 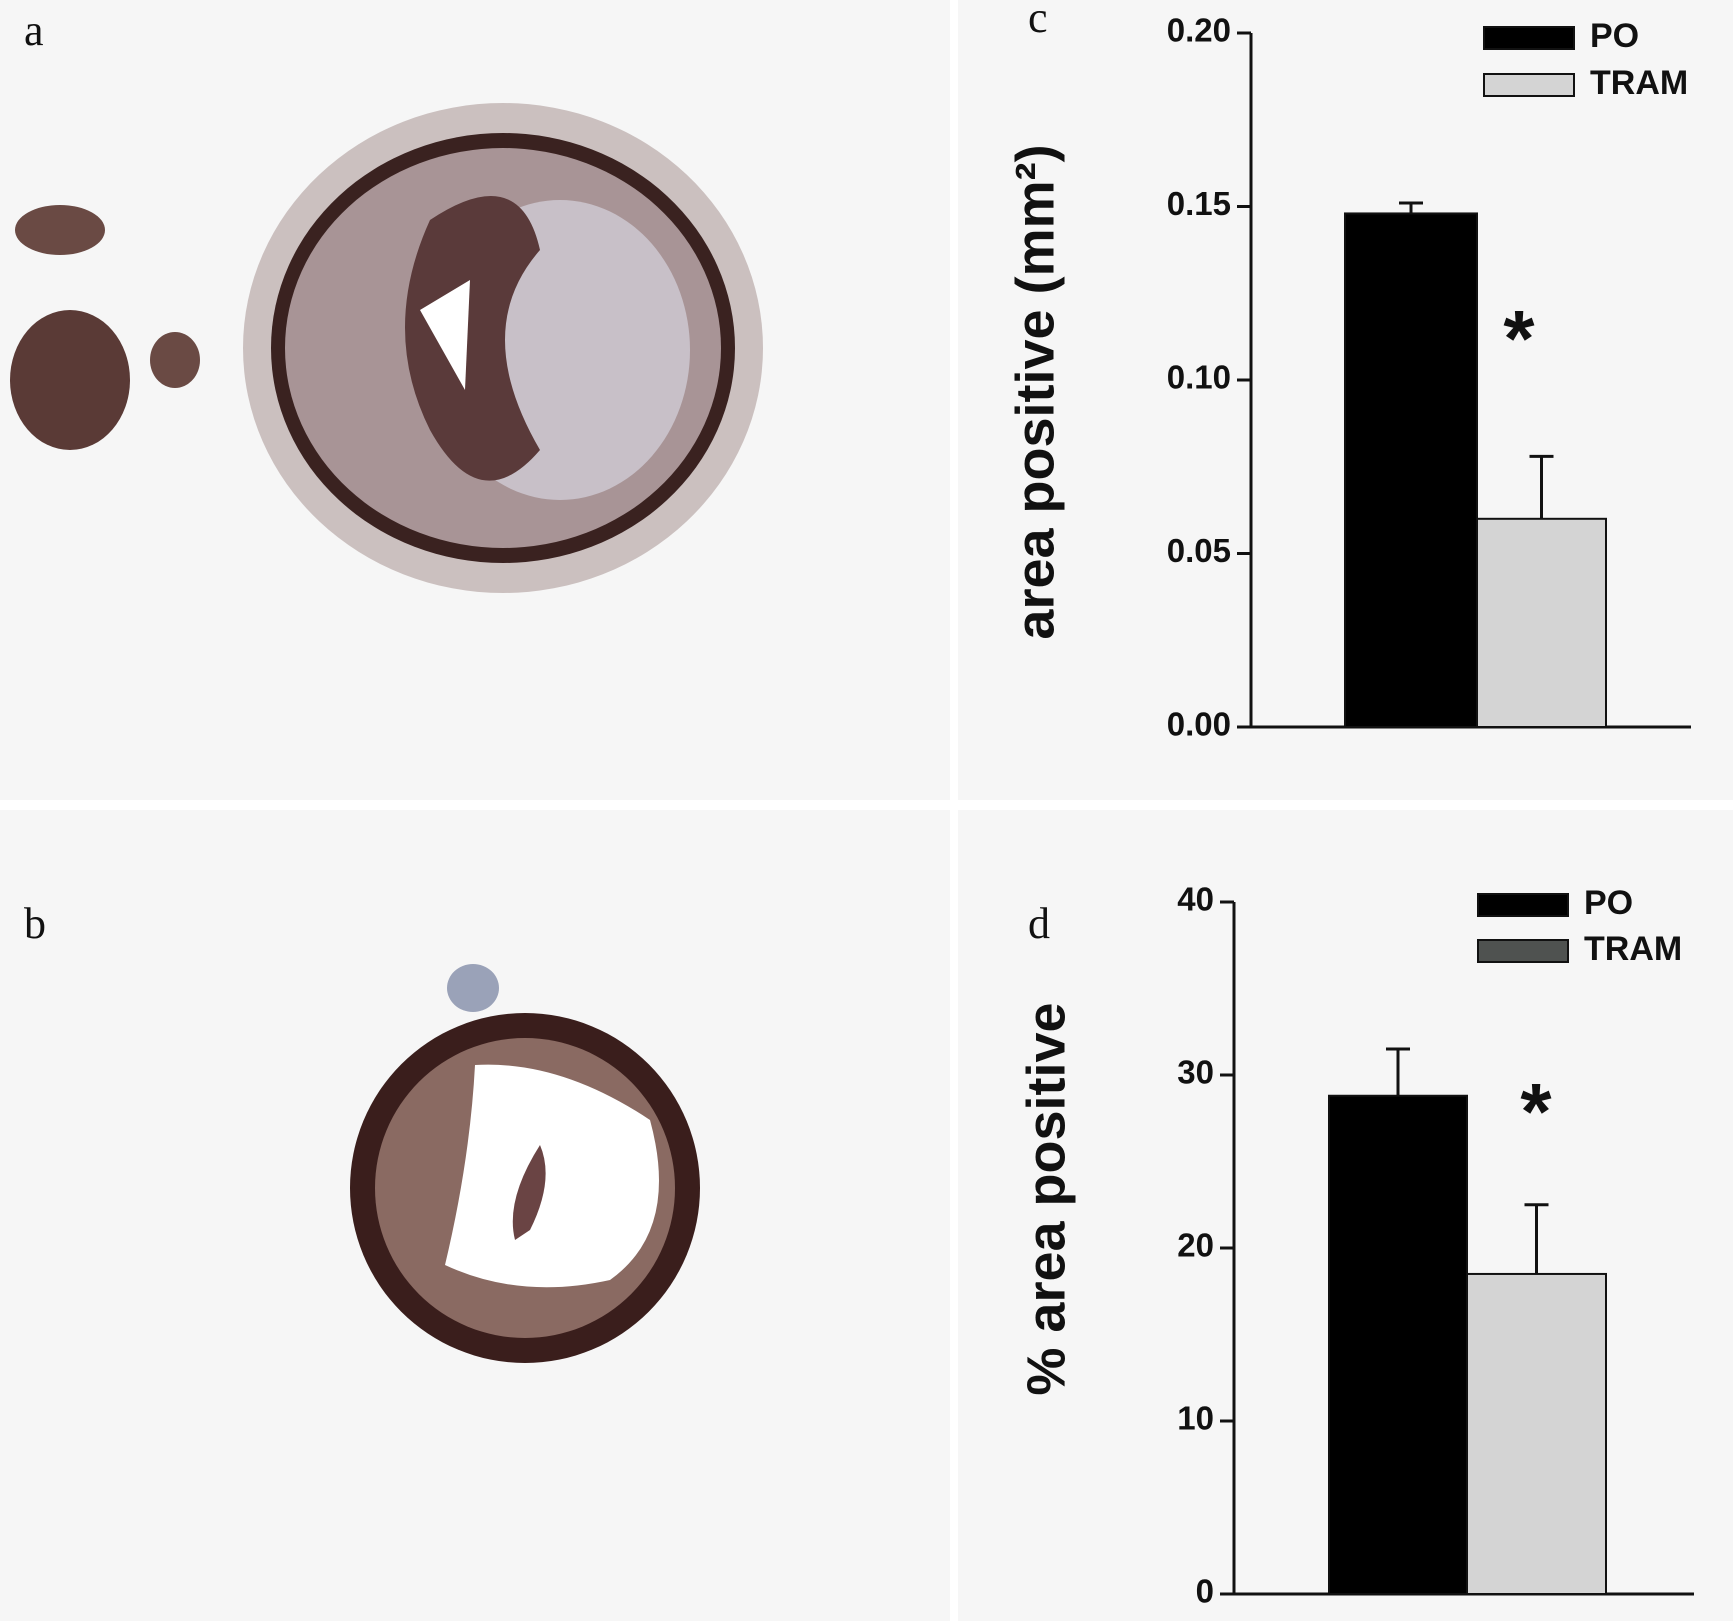 What do you see at coordinates (34, 30) in the screenshot?
I see `panel-label: a` at bounding box center [34, 30].